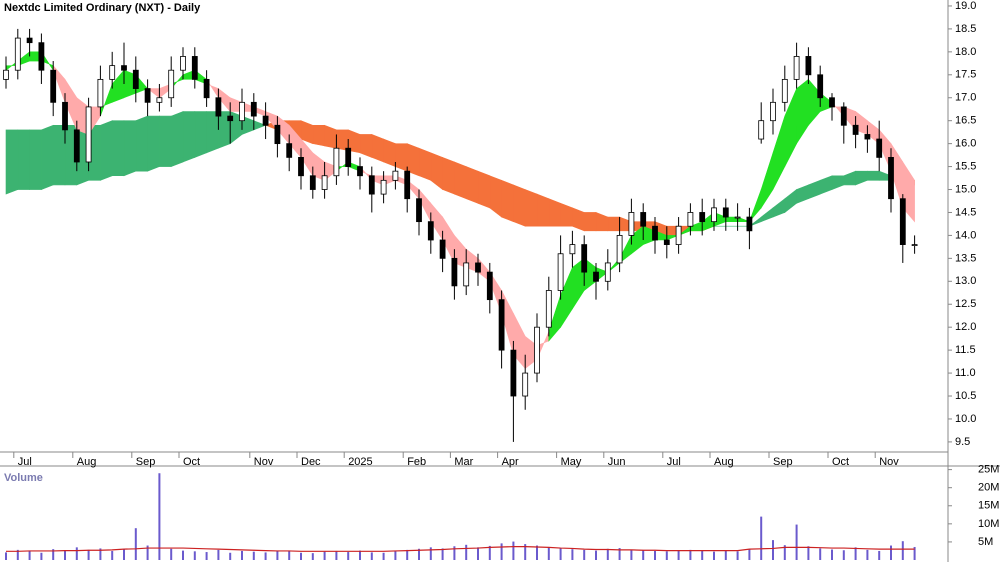 Image resolution: width=1000 pixels, height=562 pixels. Describe the element at coordinates (617, 462) in the screenshot. I see `x-tick-label: Jun` at that location.